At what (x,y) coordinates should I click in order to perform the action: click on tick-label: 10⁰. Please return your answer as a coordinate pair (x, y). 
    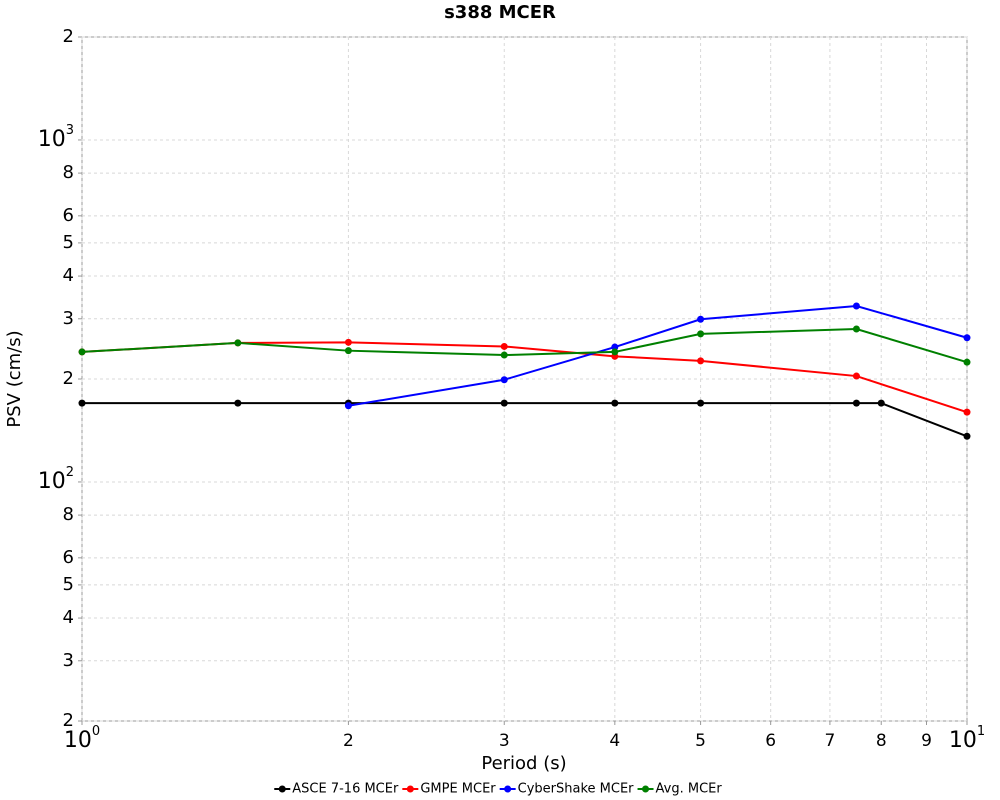
    Looking at the image, I should click on (82, 739).